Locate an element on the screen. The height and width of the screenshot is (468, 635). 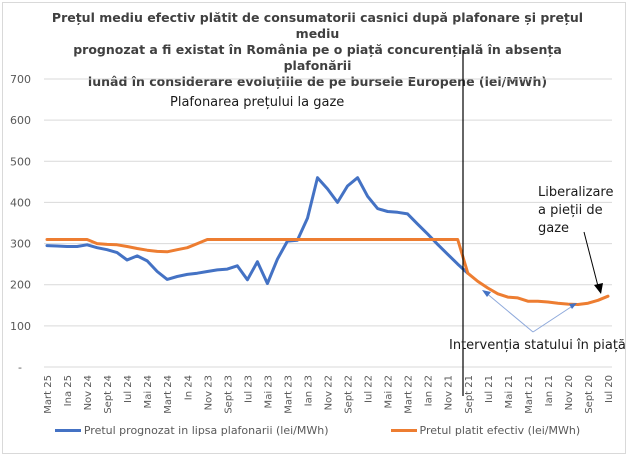
x-tick-label: Nov 21 is located at coordinates (449, 392).